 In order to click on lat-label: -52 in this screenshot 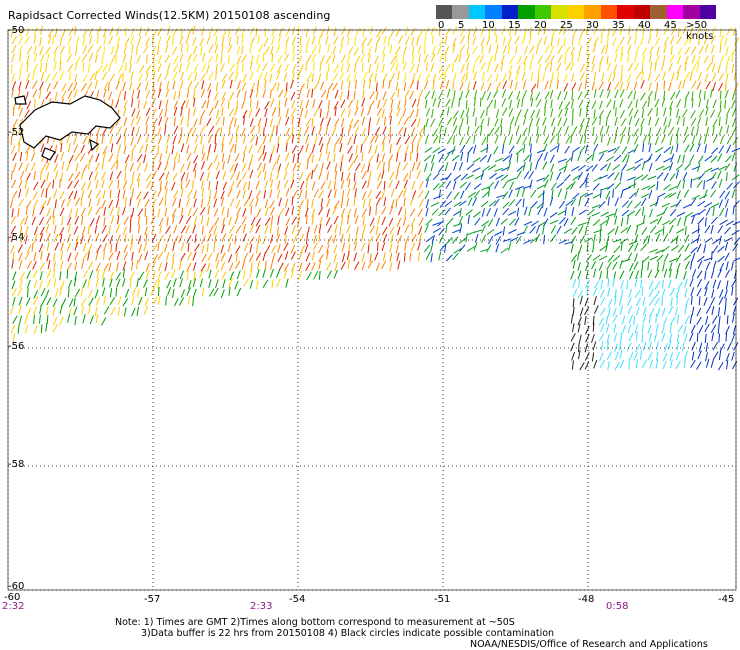, I will do `click(16, 132)`.